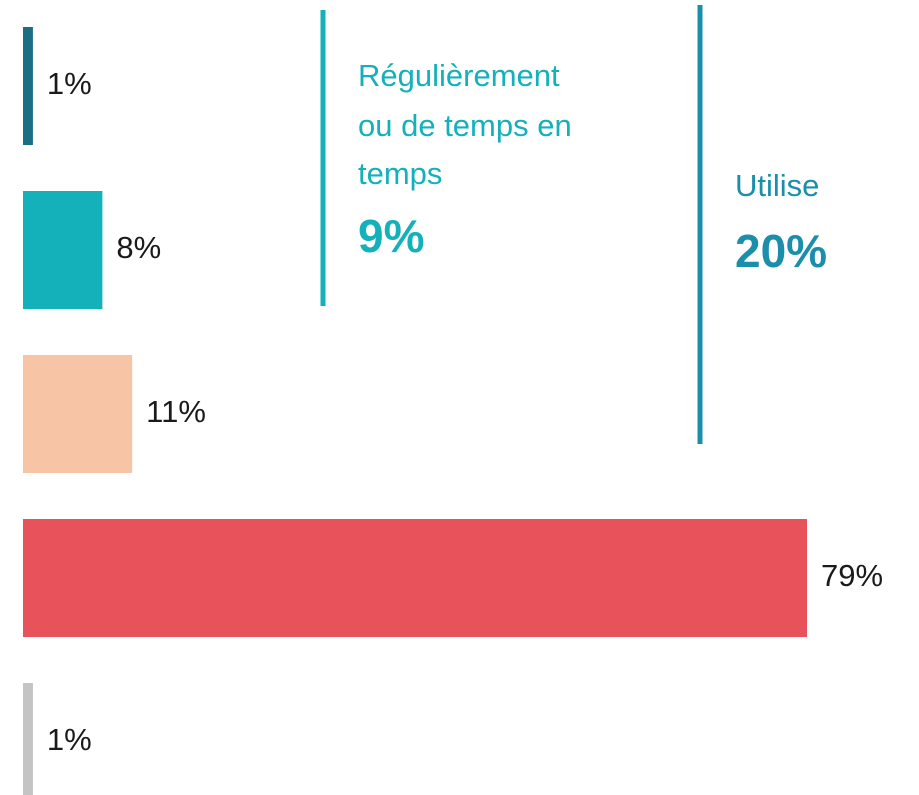  What do you see at coordinates (465, 125) in the screenshot?
I see `annotation-text: ou de temps en` at bounding box center [465, 125].